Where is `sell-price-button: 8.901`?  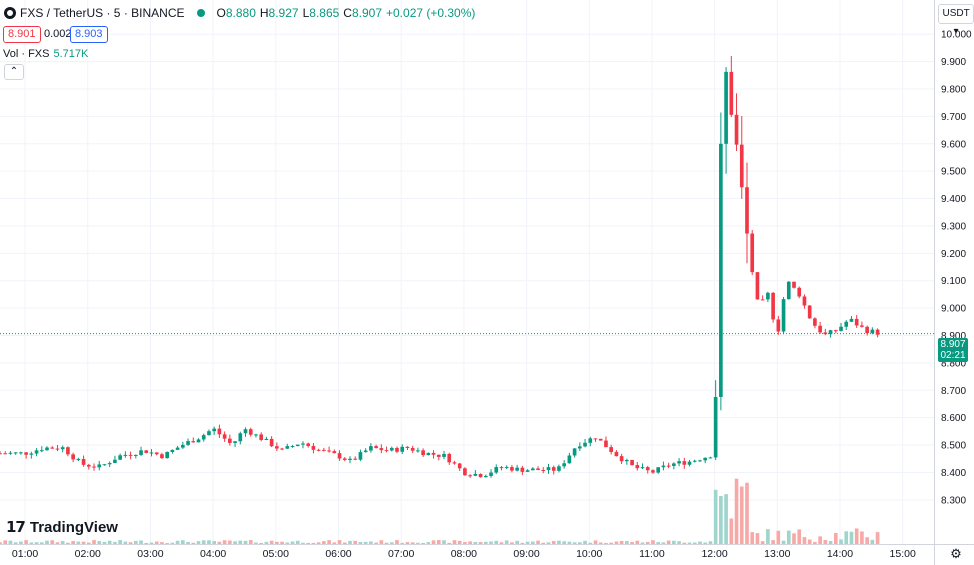 sell-price-button: 8.901 is located at coordinates (22, 34).